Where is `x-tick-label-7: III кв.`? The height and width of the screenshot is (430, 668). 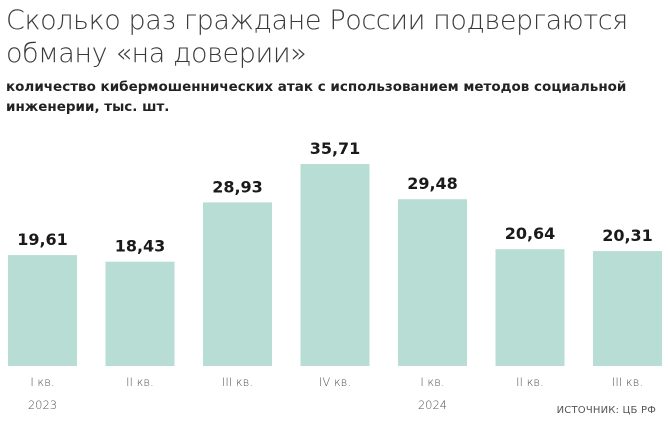 x-tick-label-7: III кв. is located at coordinates (627, 382).